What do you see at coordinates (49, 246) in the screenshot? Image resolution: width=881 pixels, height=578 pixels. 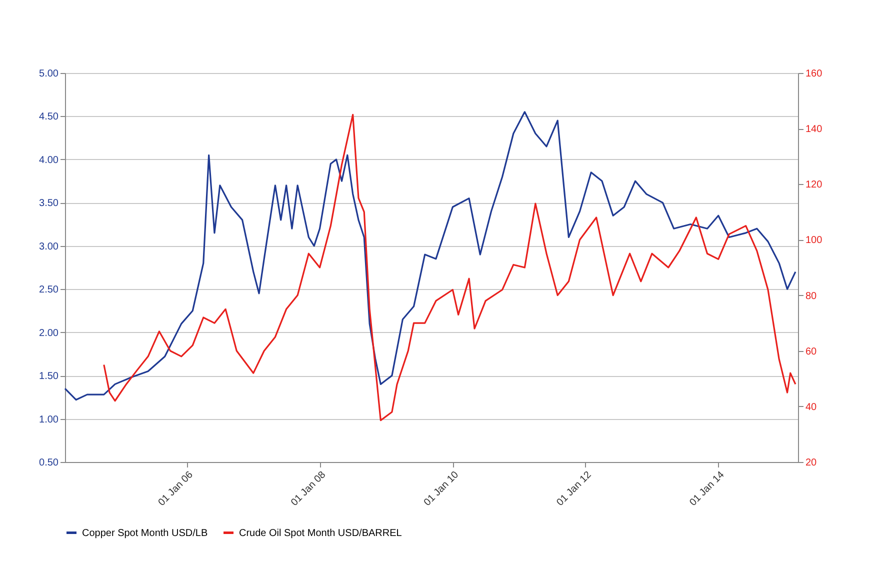 I see `y-tick-label: 3.00` at bounding box center [49, 246].